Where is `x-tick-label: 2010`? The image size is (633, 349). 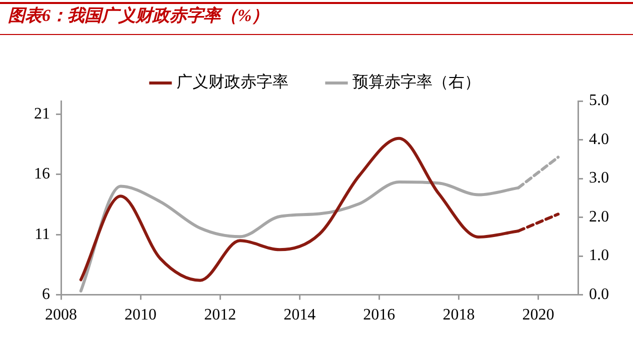 x-tick-label: 2010 is located at coordinates (140, 315).